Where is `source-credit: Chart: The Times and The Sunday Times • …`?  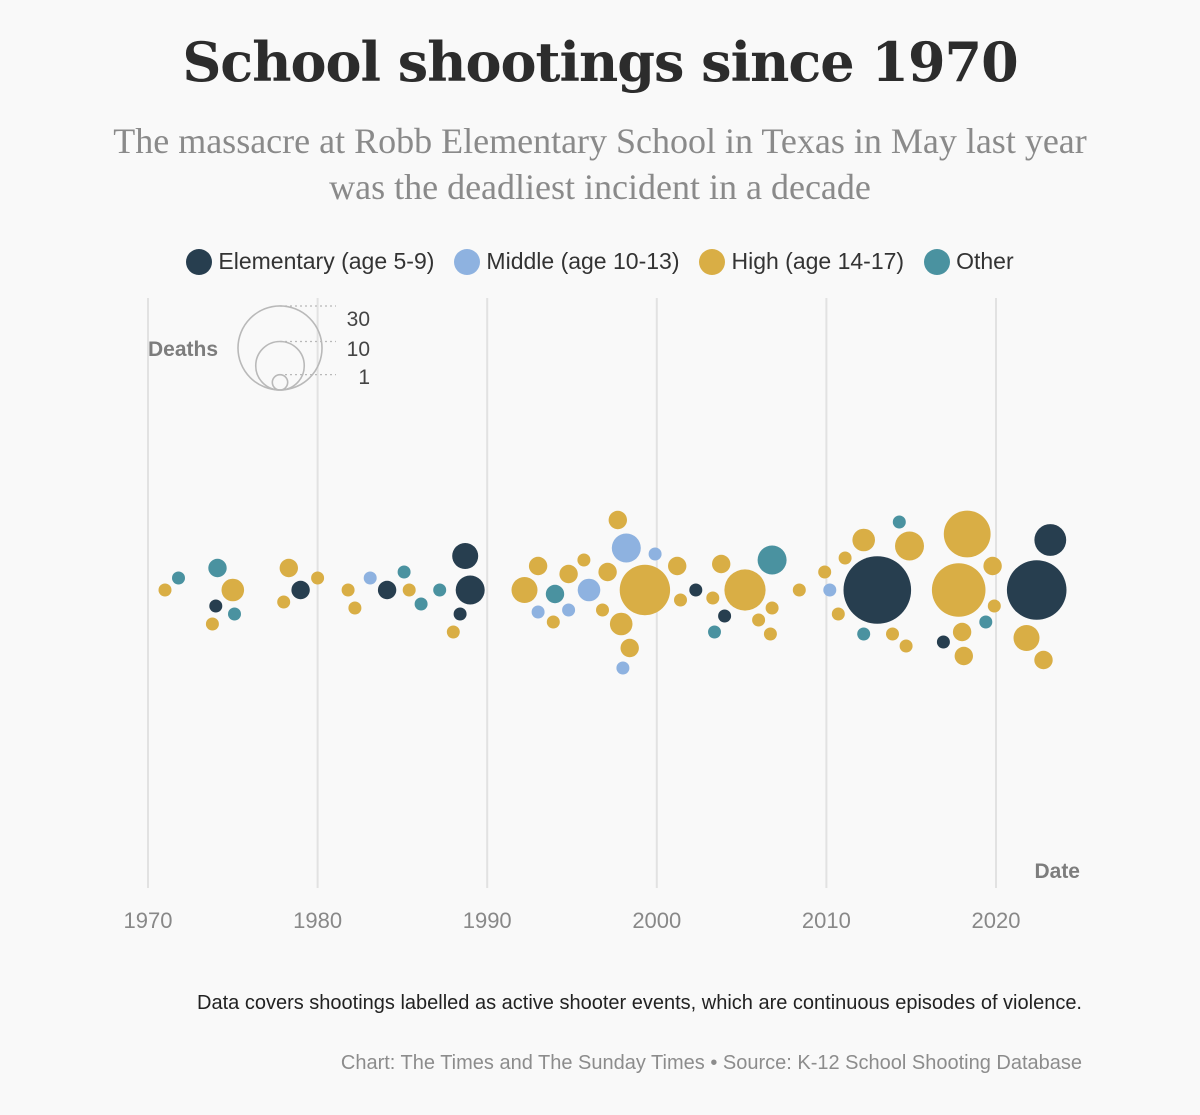 source-credit: Chart: The Times and The Sunday Times • … is located at coordinates (711, 1063).